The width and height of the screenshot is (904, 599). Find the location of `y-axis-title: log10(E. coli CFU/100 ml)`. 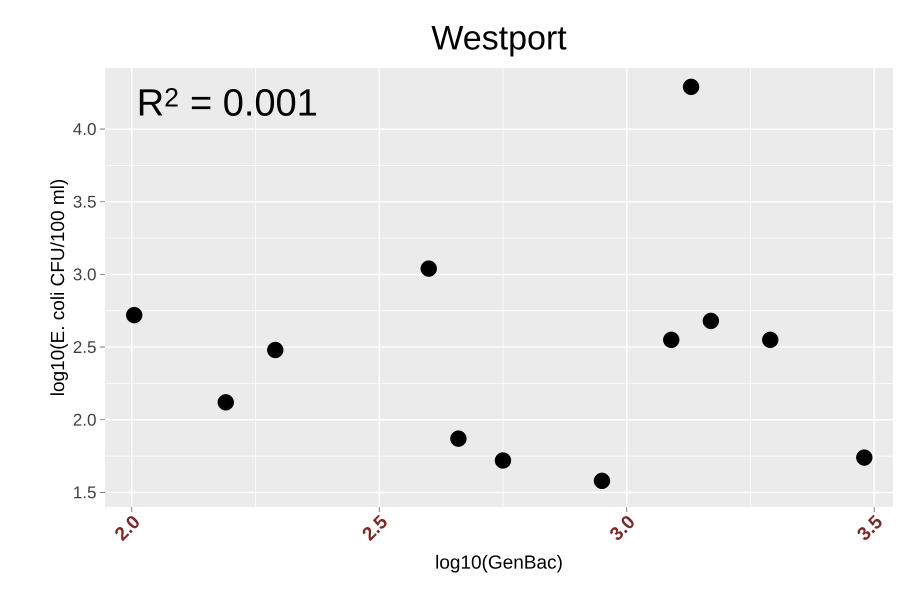

y-axis-title: log10(E. coli CFU/100 ml) is located at coordinates (59, 287).